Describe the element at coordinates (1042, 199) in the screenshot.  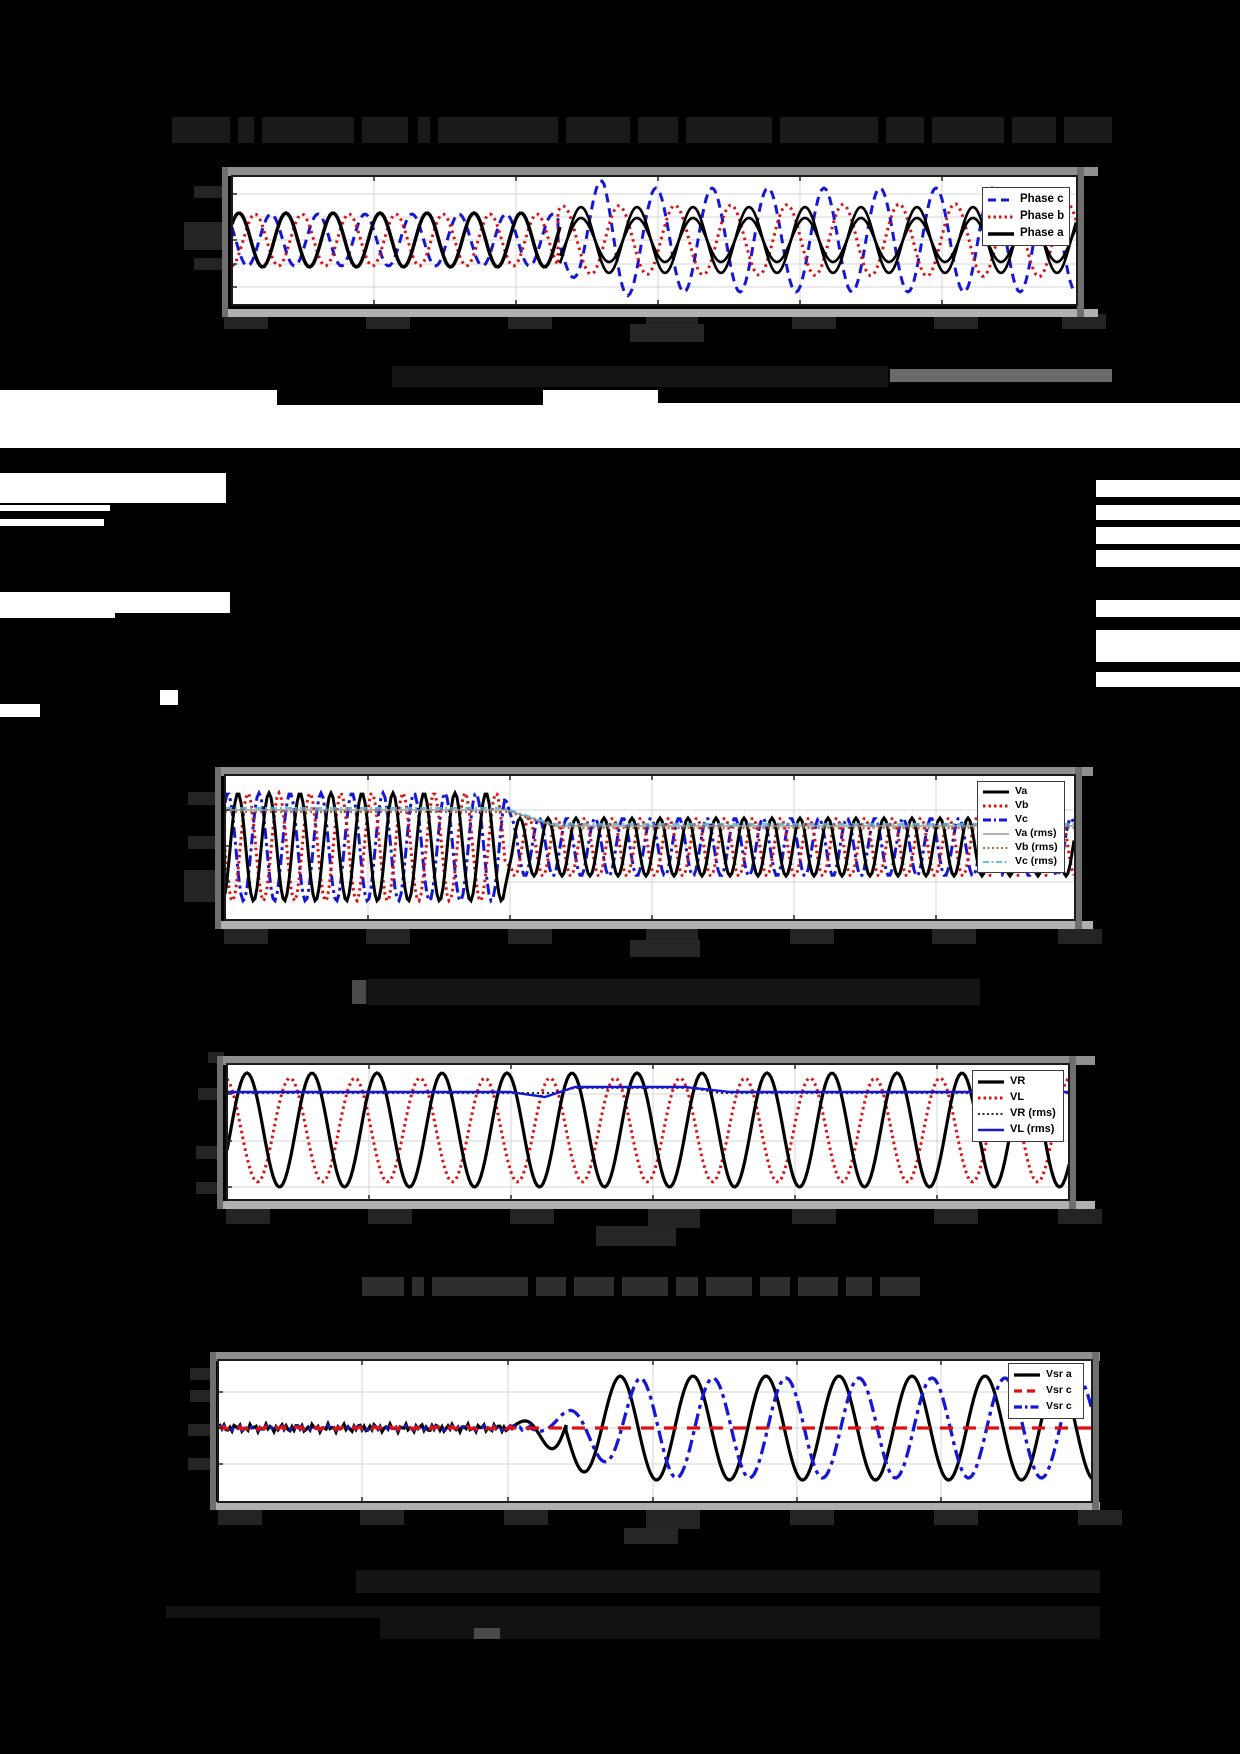
I see `legend-label: Phase c` at that location.